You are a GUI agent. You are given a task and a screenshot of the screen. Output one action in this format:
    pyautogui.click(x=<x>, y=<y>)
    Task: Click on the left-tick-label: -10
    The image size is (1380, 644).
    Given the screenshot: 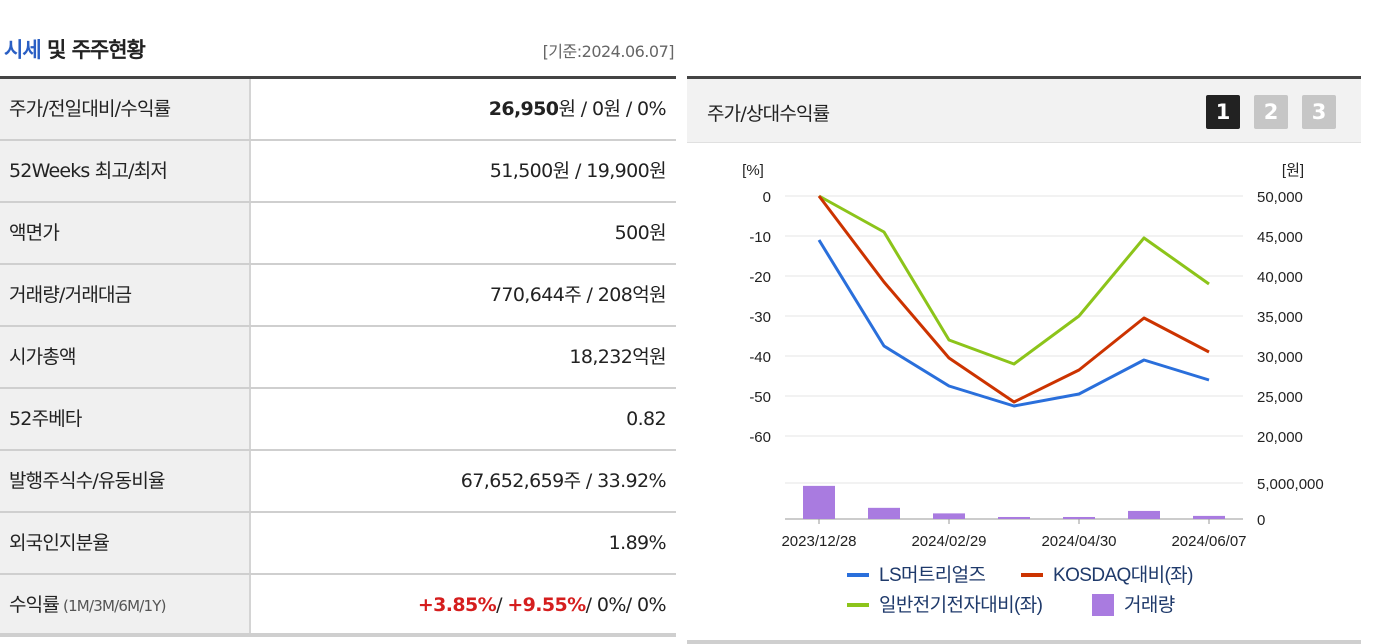 What is the action you would take?
    pyautogui.click(x=760, y=237)
    